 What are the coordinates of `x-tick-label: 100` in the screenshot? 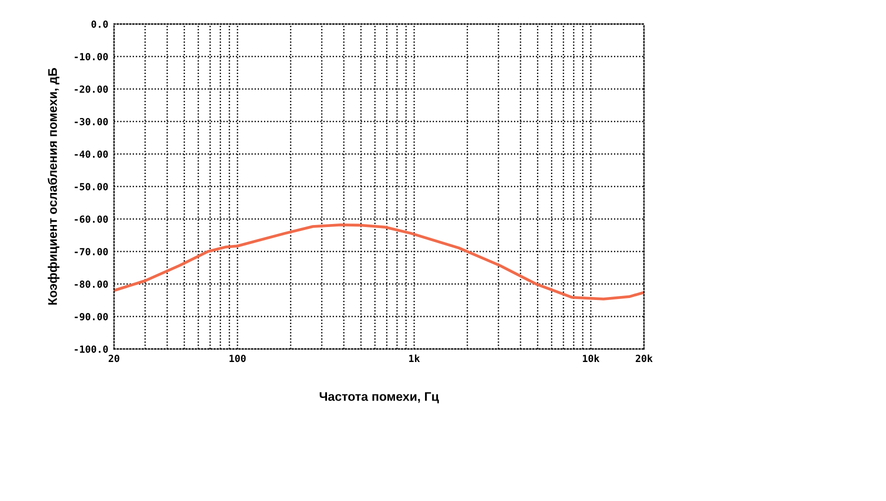 It's located at (238, 358).